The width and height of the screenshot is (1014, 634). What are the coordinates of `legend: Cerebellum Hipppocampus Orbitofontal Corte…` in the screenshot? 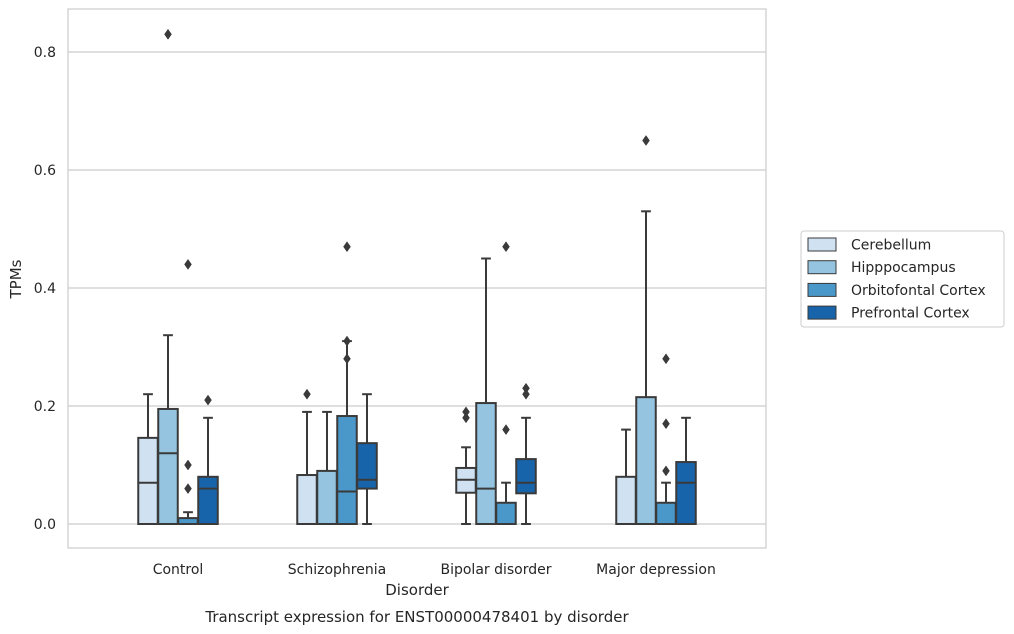 It's located at (902, 279).